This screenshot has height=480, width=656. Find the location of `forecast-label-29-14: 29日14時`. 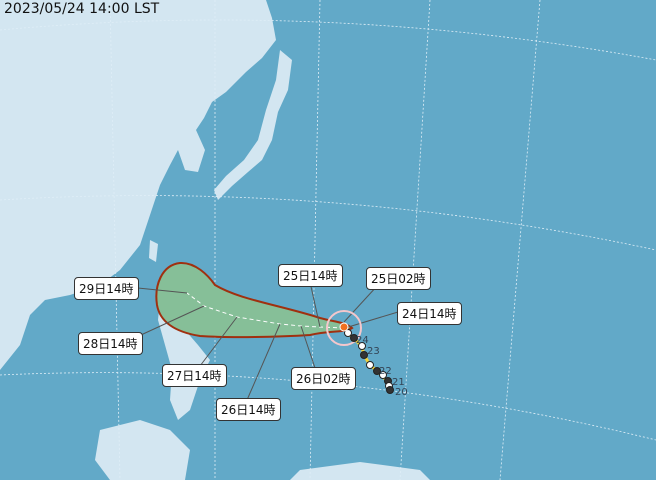

forecast-label-29-14: 29日14時 is located at coordinates (106, 288).